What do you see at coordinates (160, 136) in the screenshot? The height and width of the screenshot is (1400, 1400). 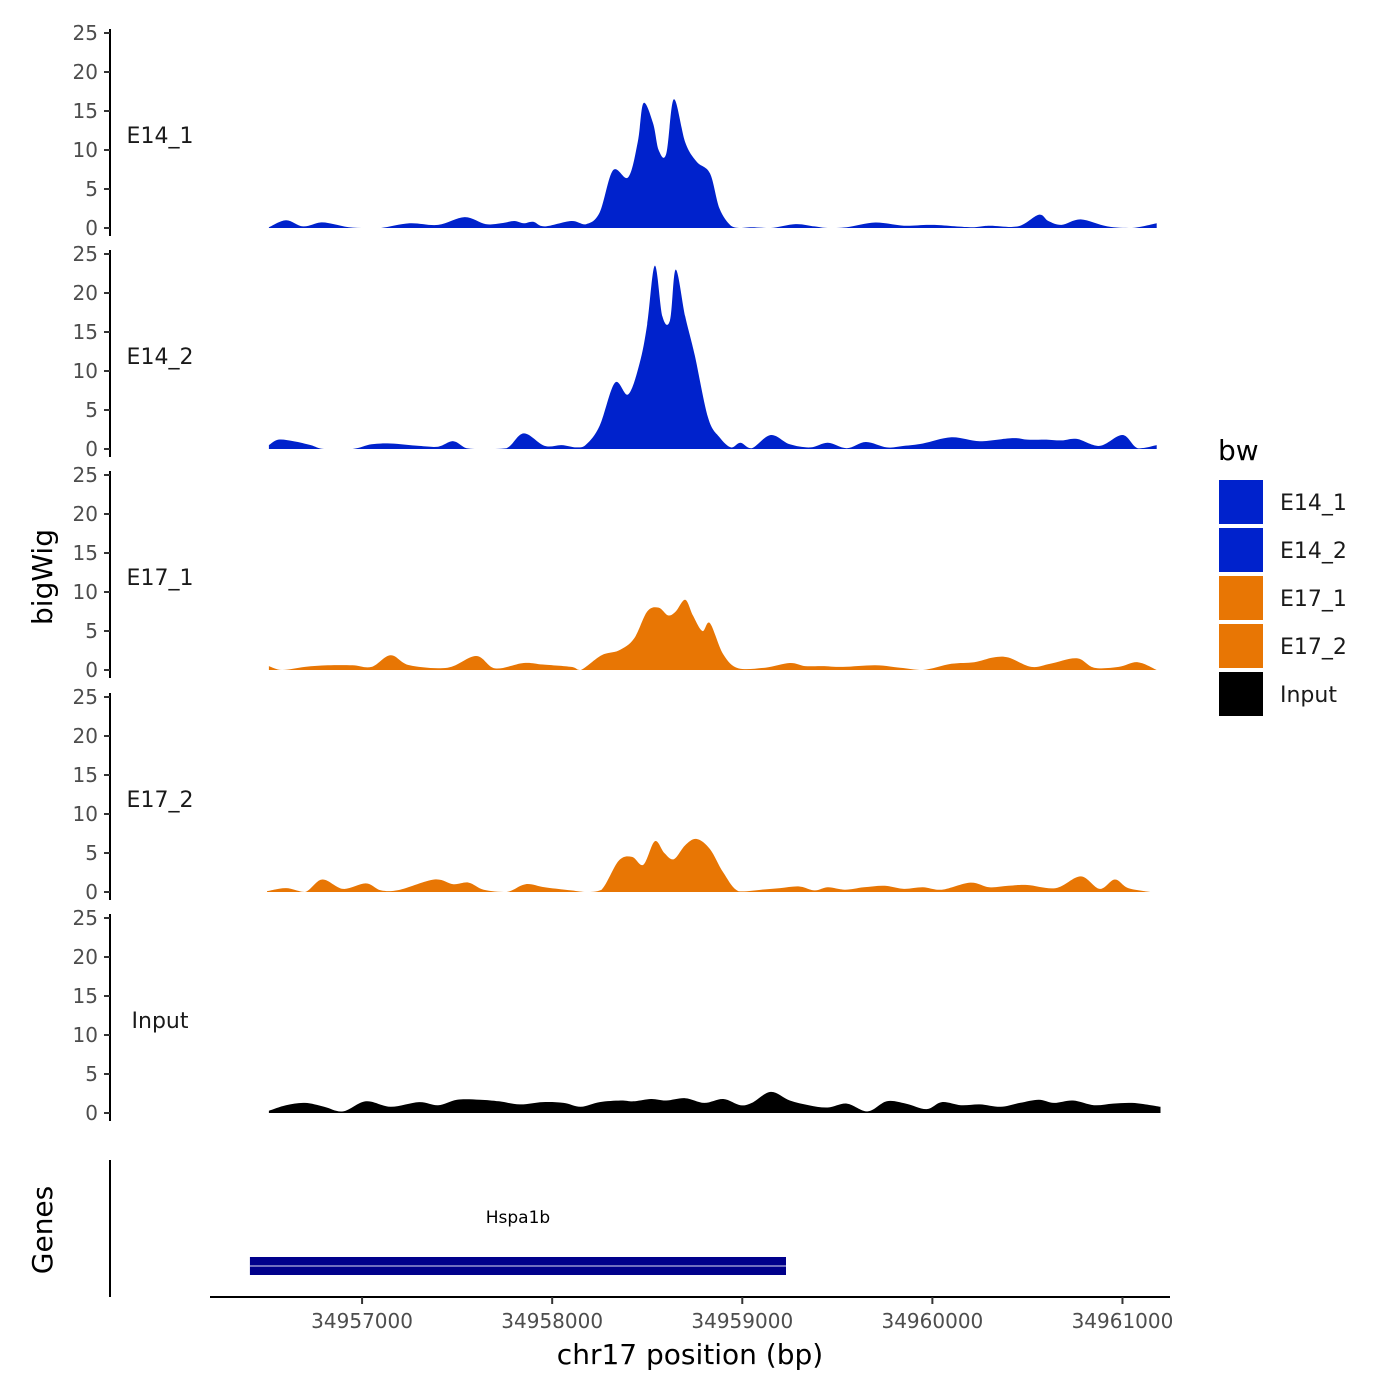 I see `track-label: E14_1` at bounding box center [160, 136].